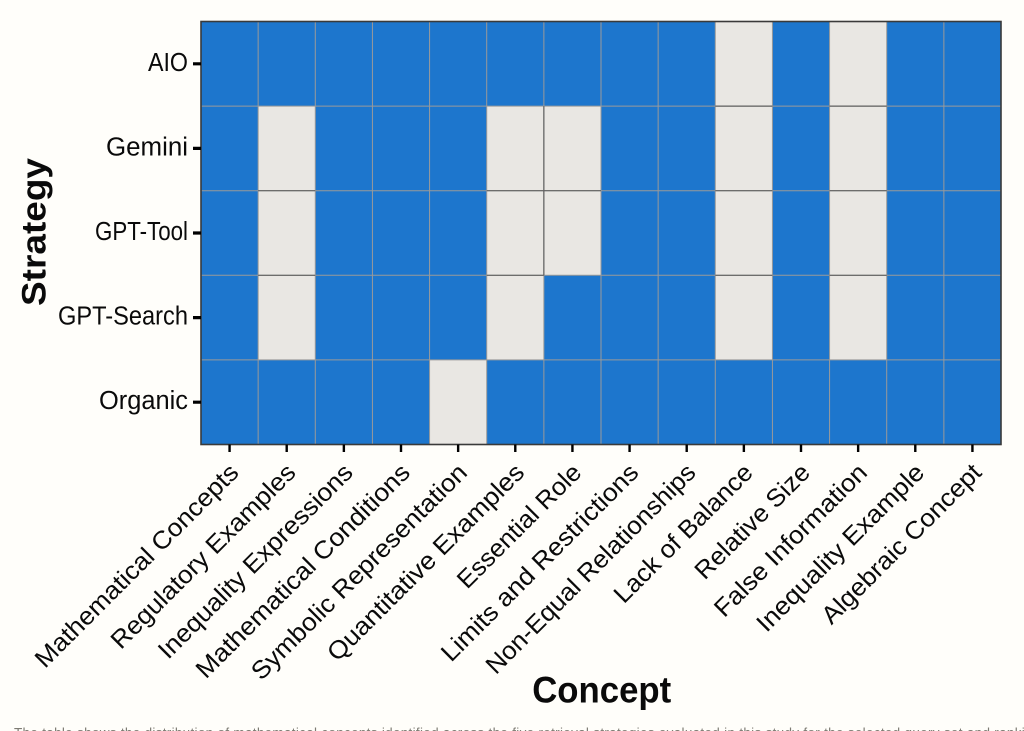 The width and height of the screenshot is (1024, 731). I want to click on svg-text: Concept, so click(601, 690).